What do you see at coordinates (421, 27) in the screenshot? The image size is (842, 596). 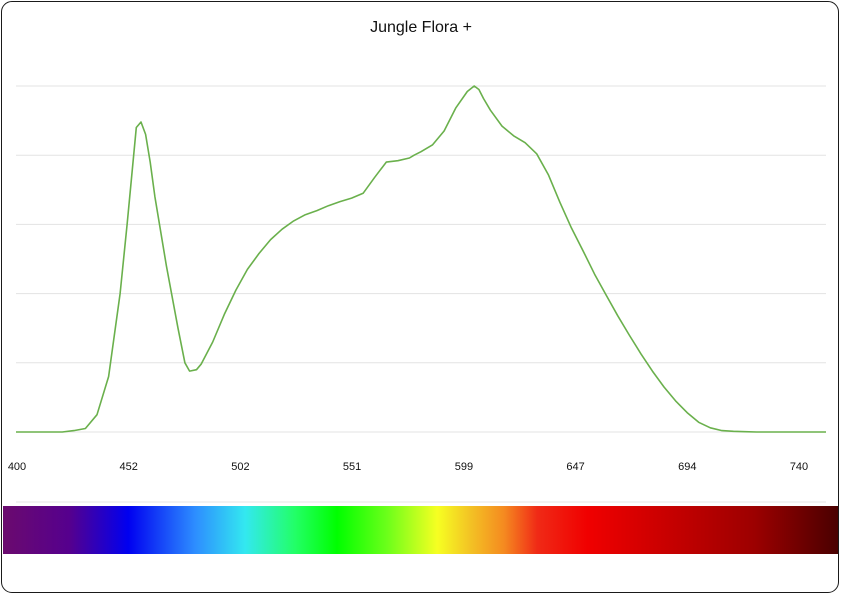 I see `chart-title: Jungle Flora +` at bounding box center [421, 27].